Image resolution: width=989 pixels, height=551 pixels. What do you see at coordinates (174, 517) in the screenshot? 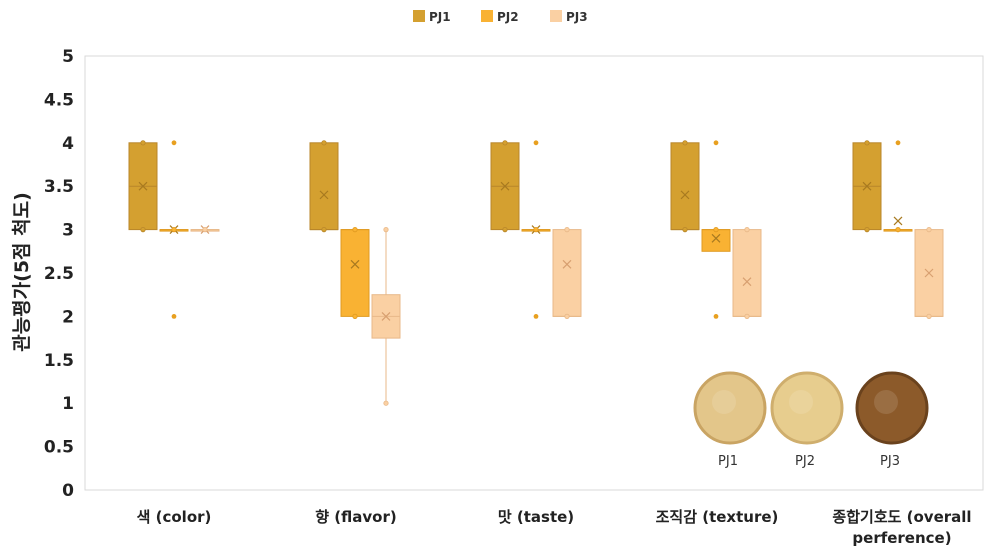
I see `category-label: 색 (color)` at bounding box center [174, 517].